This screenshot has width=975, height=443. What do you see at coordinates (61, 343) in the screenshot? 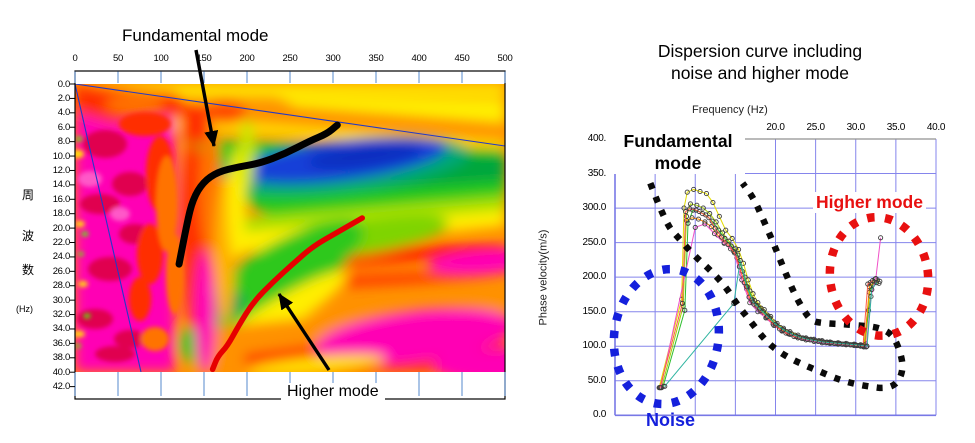
I see `y-tick-label: 36.0` at bounding box center [61, 343].